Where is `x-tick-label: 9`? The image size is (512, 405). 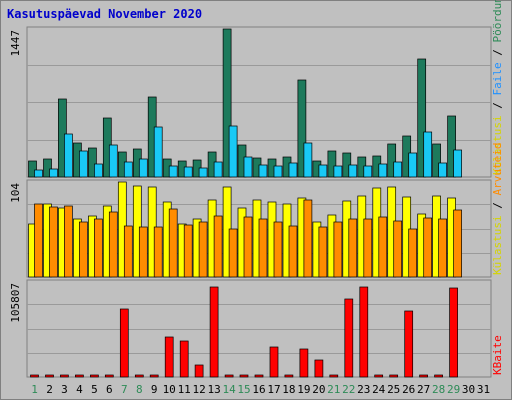 x-tick-label: 9 is located at coordinates (154, 389).